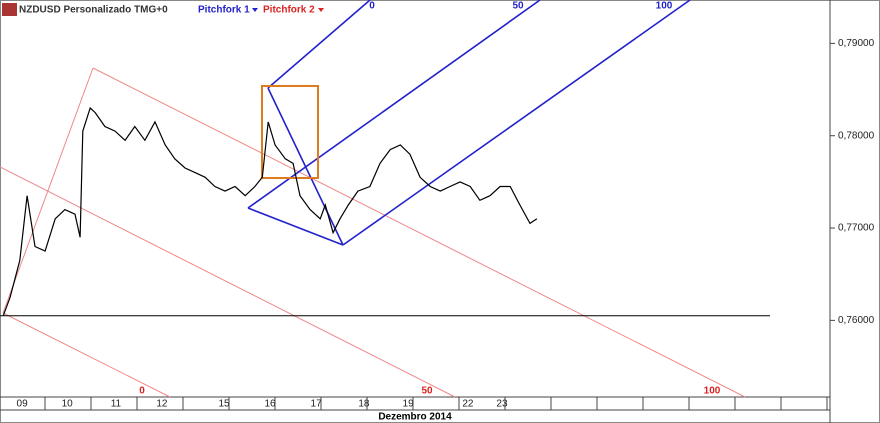 This screenshot has height=423, width=880. Describe the element at coordinates (317, 404) in the screenshot. I see `x-tick-label: 17` at that location.